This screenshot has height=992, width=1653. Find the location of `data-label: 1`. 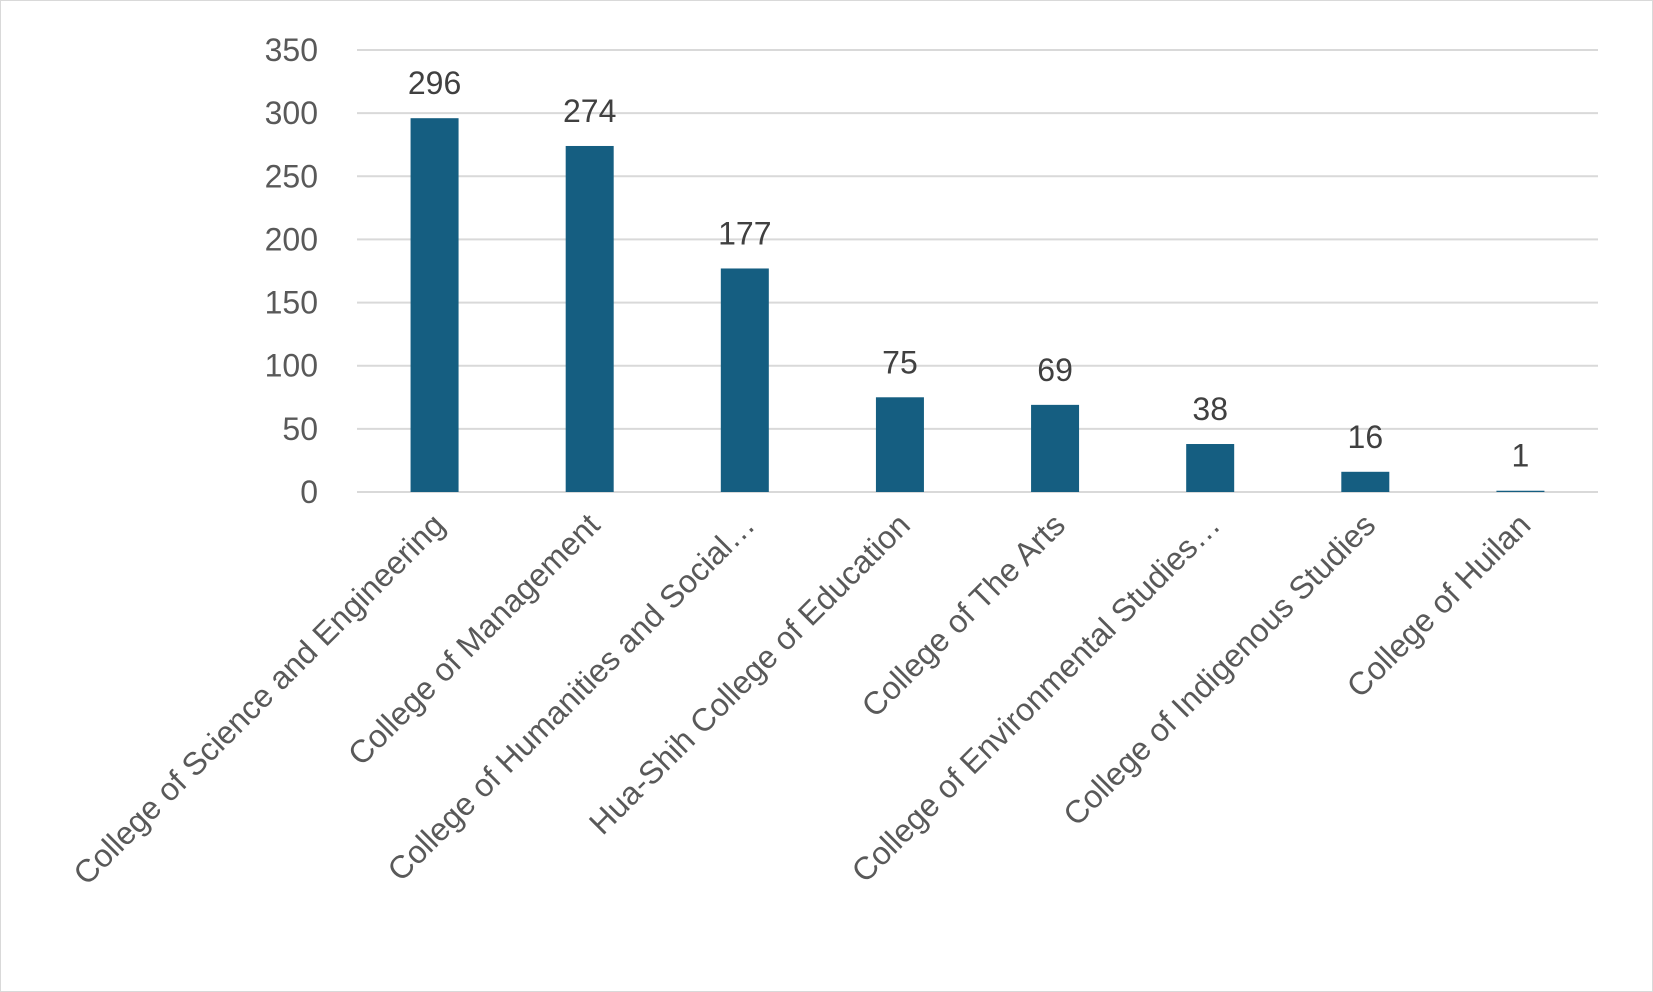

data-label: 1 is located at coordinates (1521, 456).